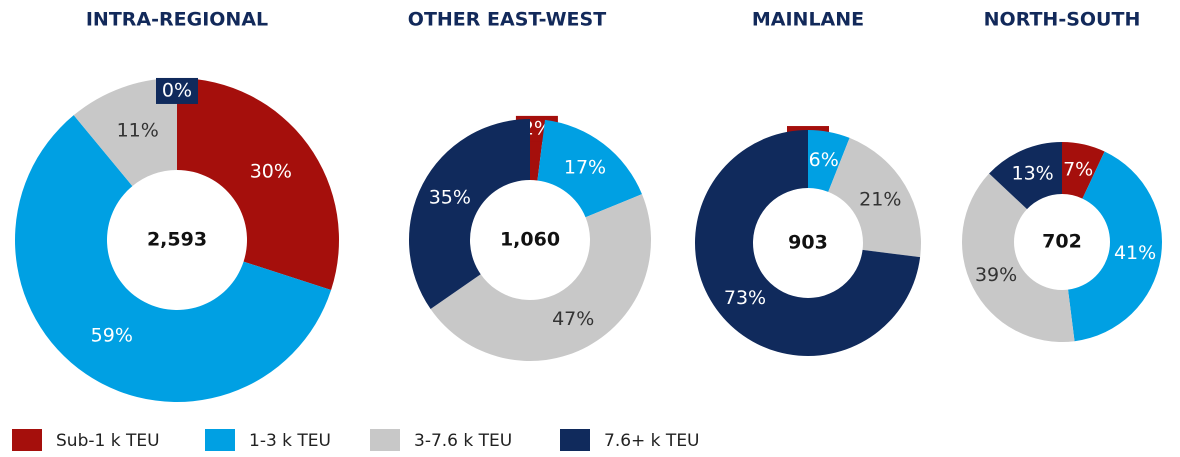 This screenshot has height=457, width=1180. I want to click on value-label: 30%, so click(271, 171).